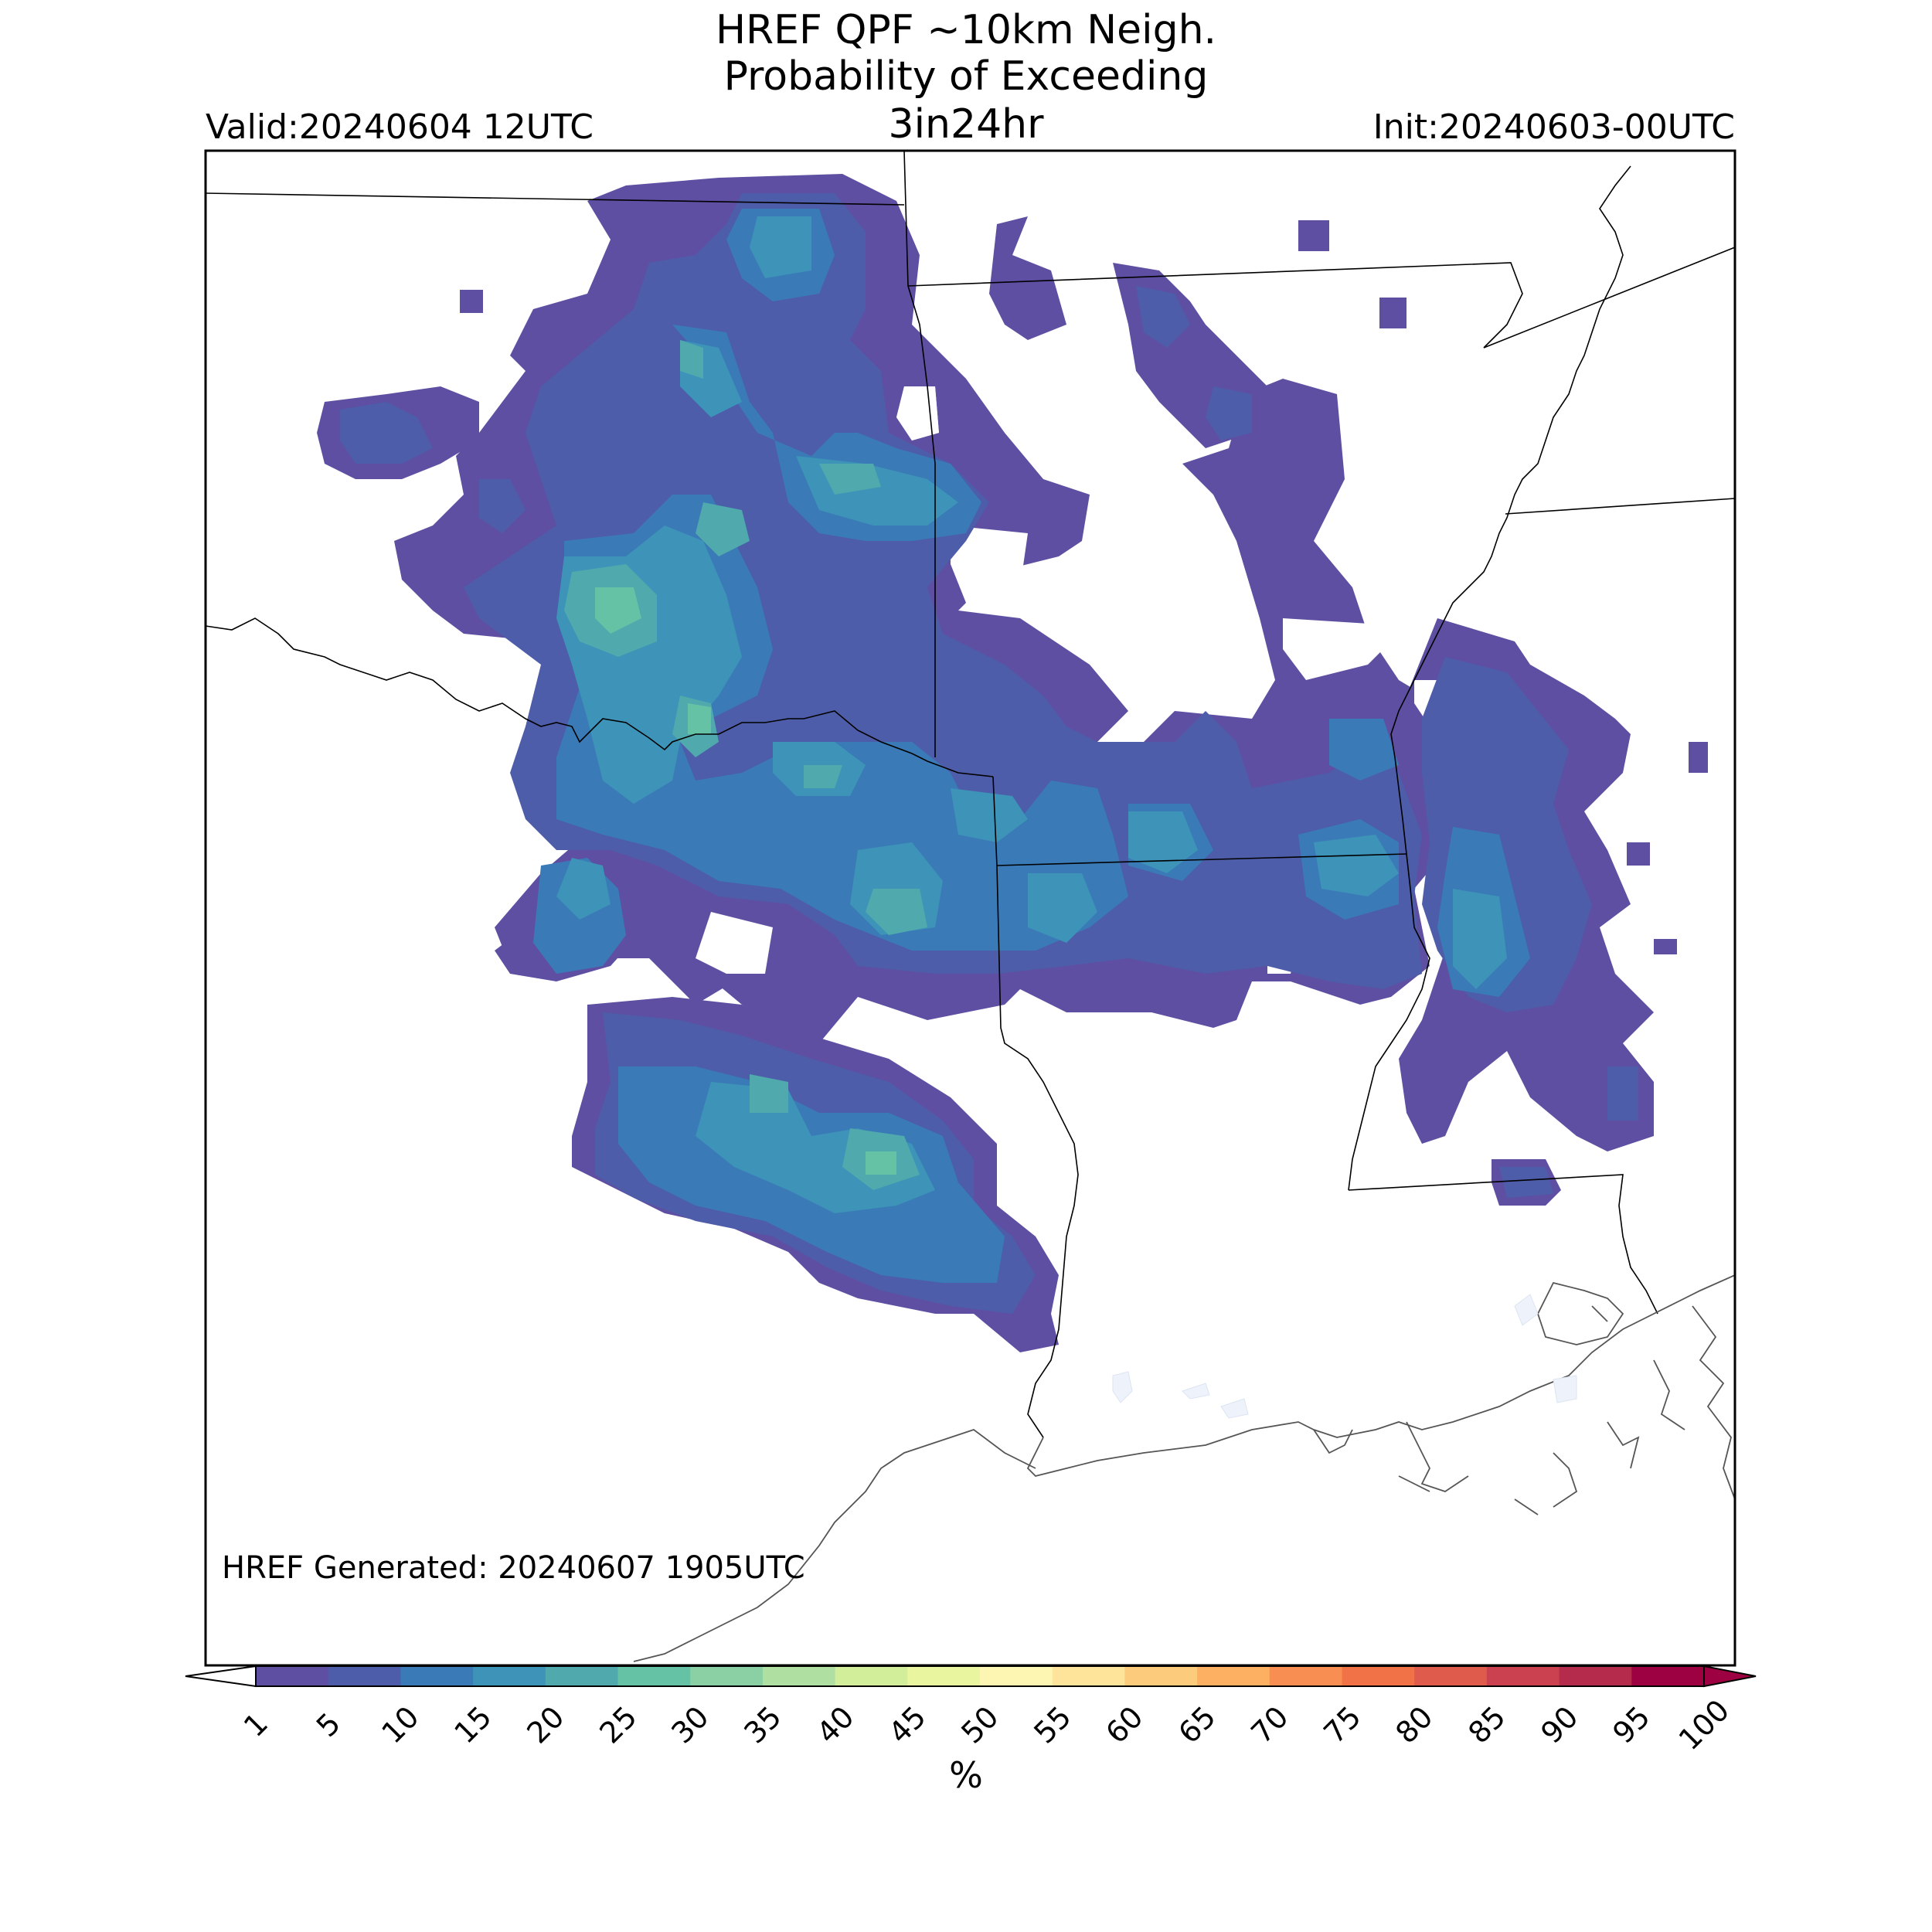 Image resolution: width=1932 pixels, height=1932 pixels. I want to click on valid-time-label: Valid:20240604 12UTC, so click(400, 127).